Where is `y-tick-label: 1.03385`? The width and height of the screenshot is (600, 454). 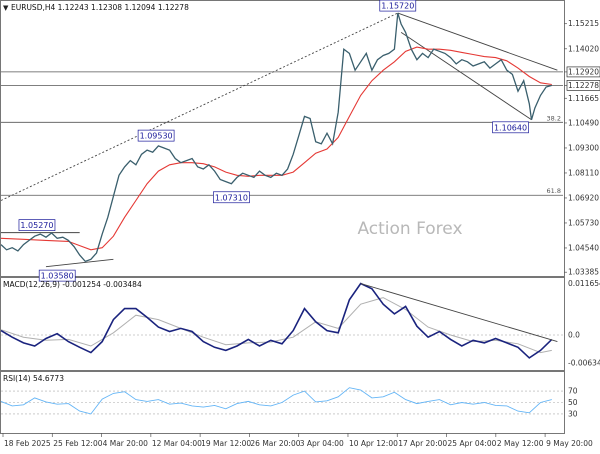 y-tick-label: 1.03385 is located at coordinates (583, 272).